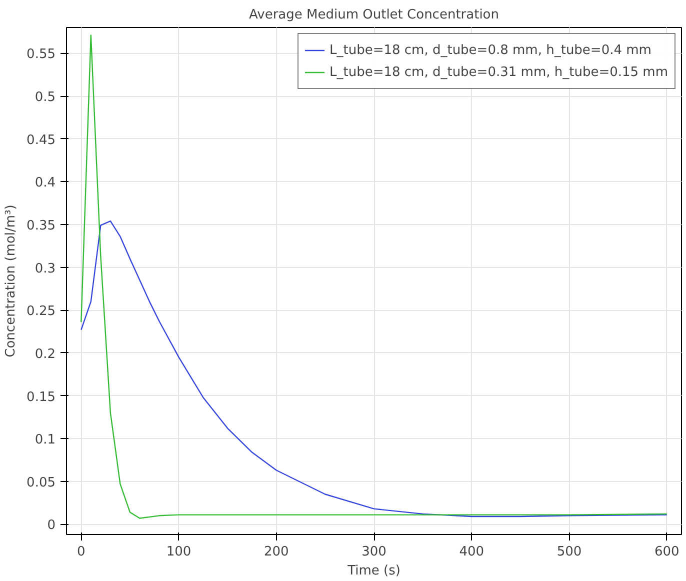 This screenshot has height=581, width=686. What do you see at coordinates (373, 571) in the screenshot?
I see `x-axis-title: Time (s)` at bounding box center [373, 571].